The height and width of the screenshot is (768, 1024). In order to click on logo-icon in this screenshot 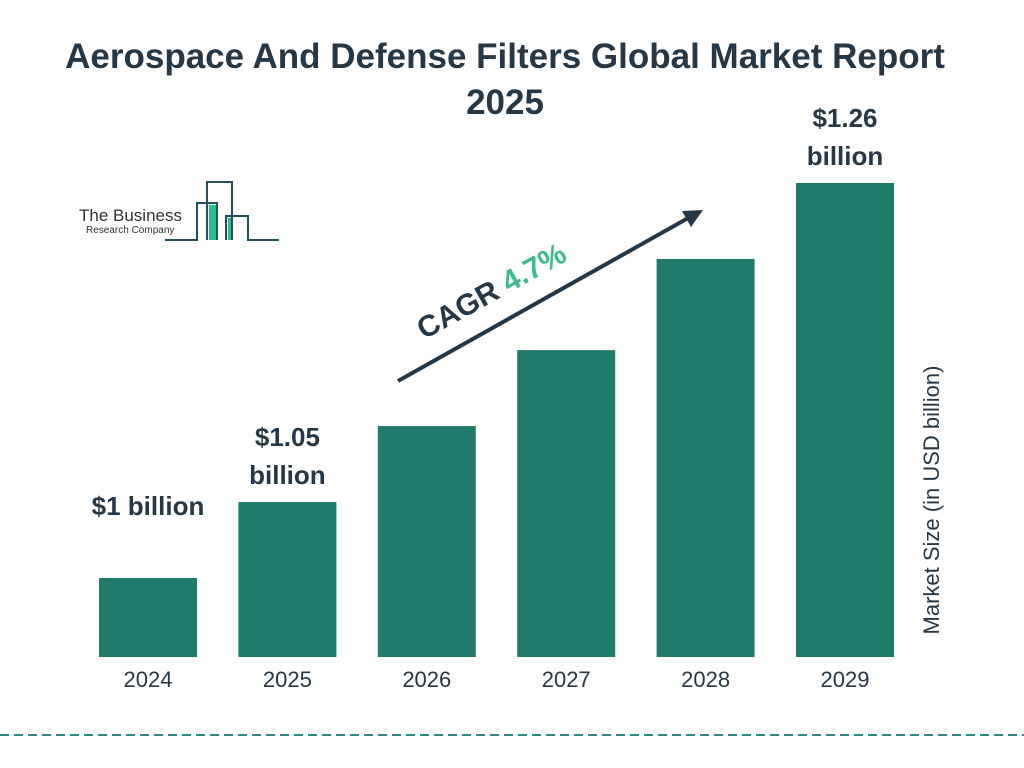, I will do `click(222, 211)`.